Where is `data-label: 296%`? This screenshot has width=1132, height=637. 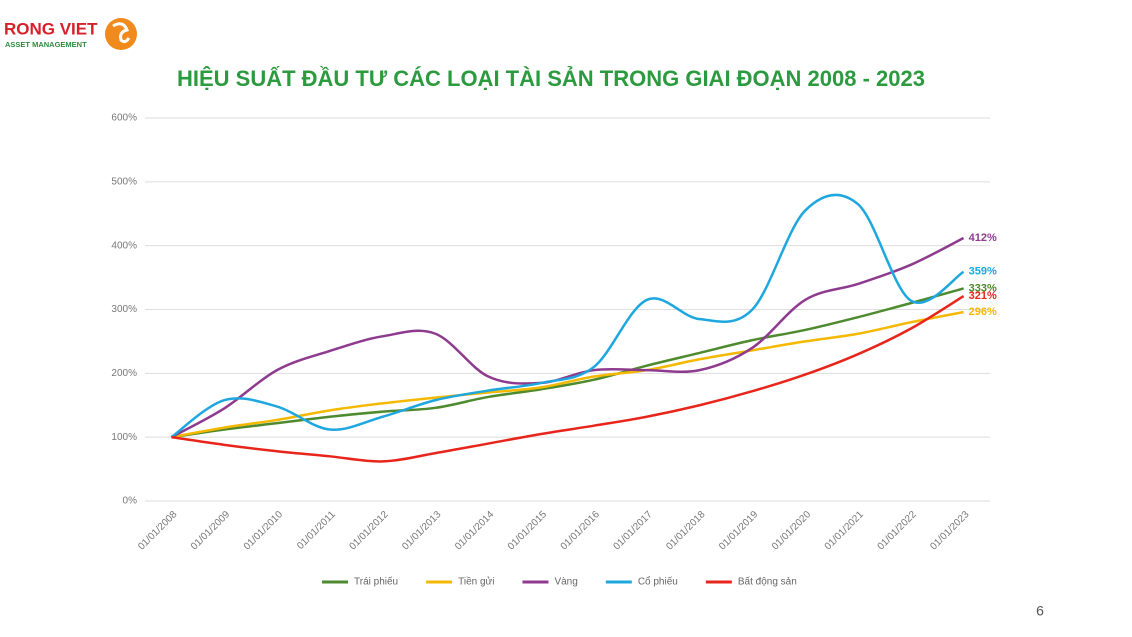 data-label: 296% is located at coordinates (983, 312).